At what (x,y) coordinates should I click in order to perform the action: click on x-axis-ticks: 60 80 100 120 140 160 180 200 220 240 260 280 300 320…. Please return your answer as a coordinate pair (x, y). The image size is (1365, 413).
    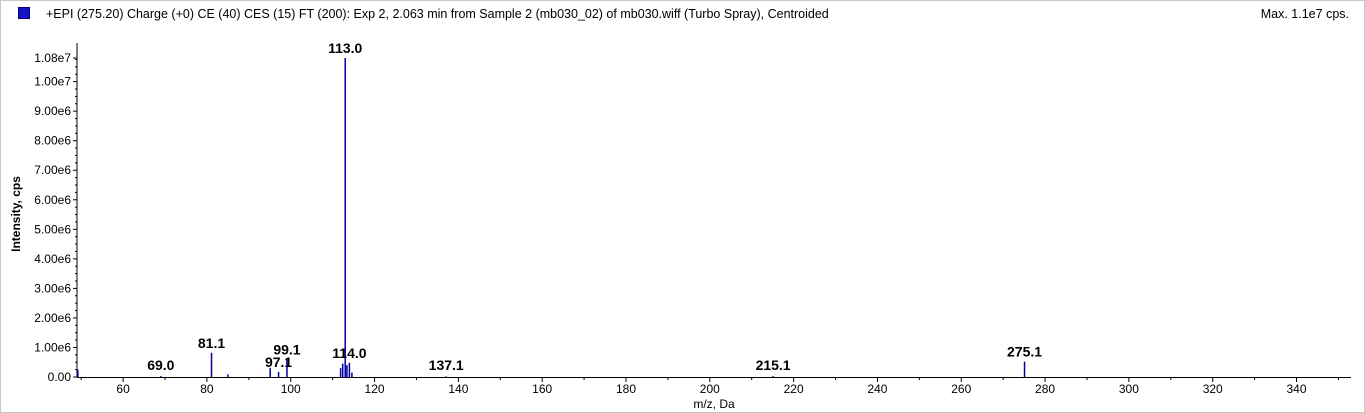
    Looking at the image, I should click on (709, 386).